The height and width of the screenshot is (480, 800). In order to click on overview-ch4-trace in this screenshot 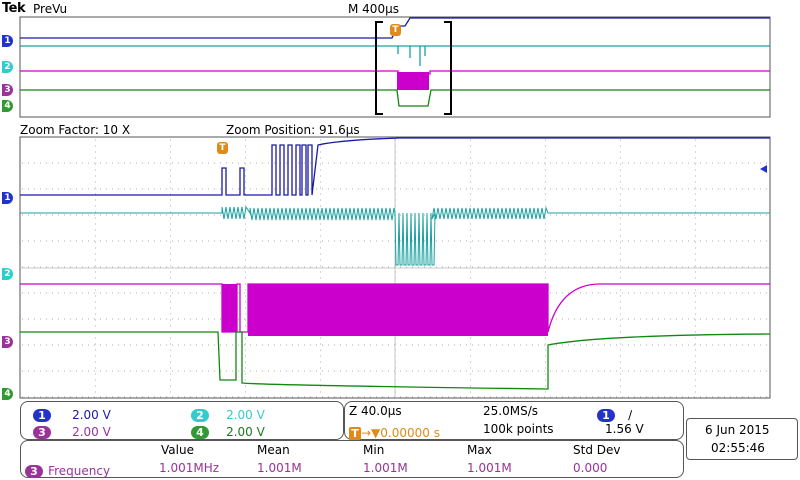, I will do `click(395, 98)`.